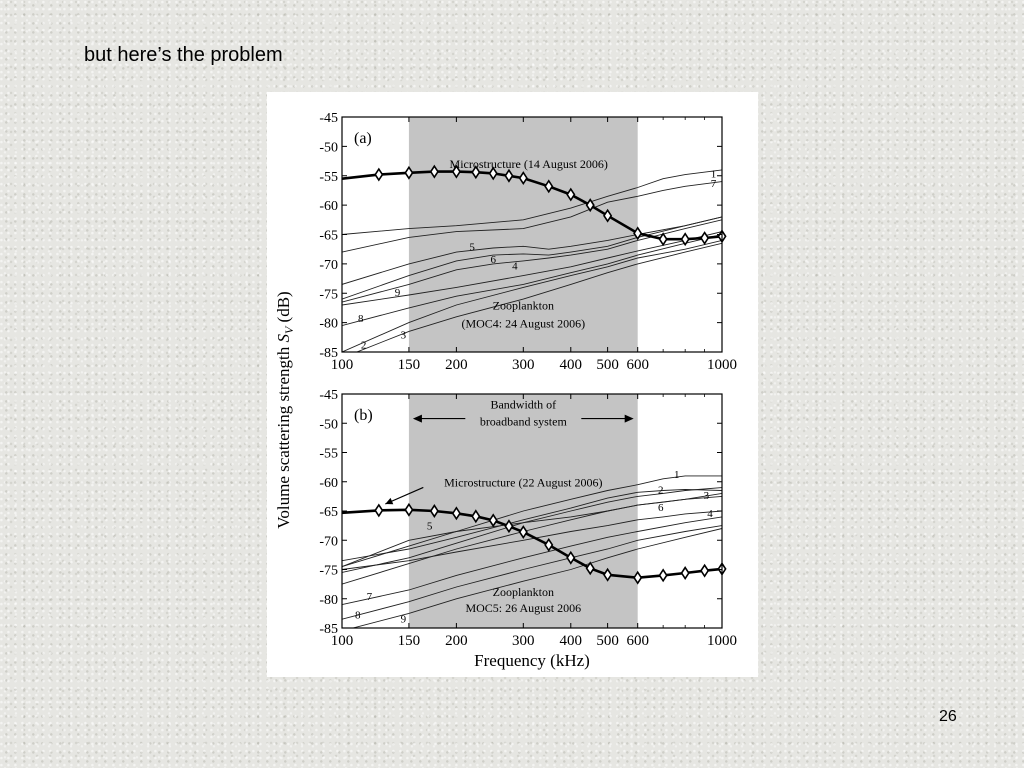  Describe the element at coordinates (523, 608) in the screenshot. I see `annotation-text: MOC5: 26 August 2006` at that location.